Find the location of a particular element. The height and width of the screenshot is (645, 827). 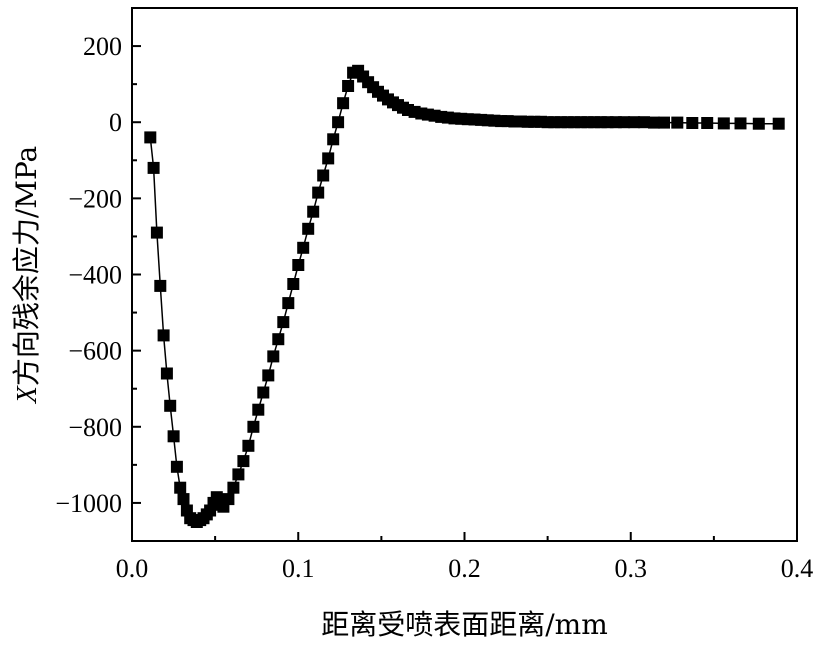

y-tick-label: 0 is located at coordinates (115, 122).